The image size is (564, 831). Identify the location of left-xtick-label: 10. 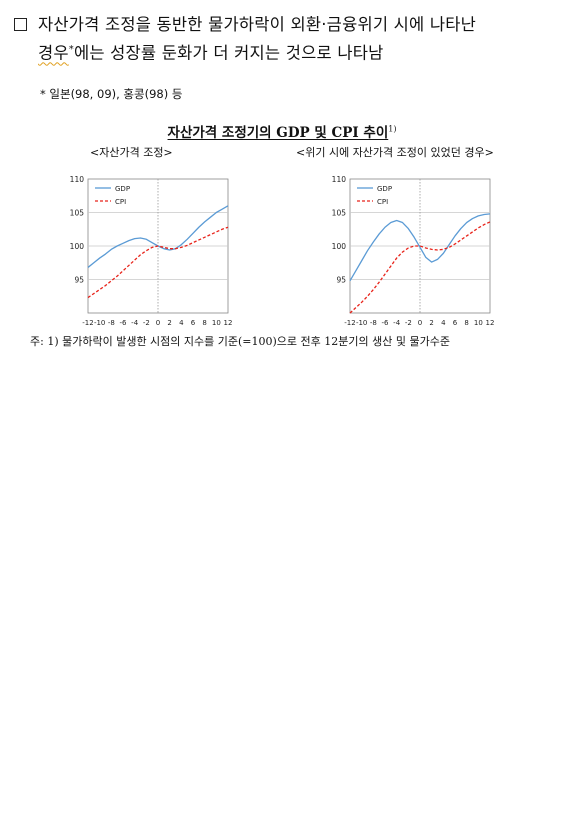
(216, 323).